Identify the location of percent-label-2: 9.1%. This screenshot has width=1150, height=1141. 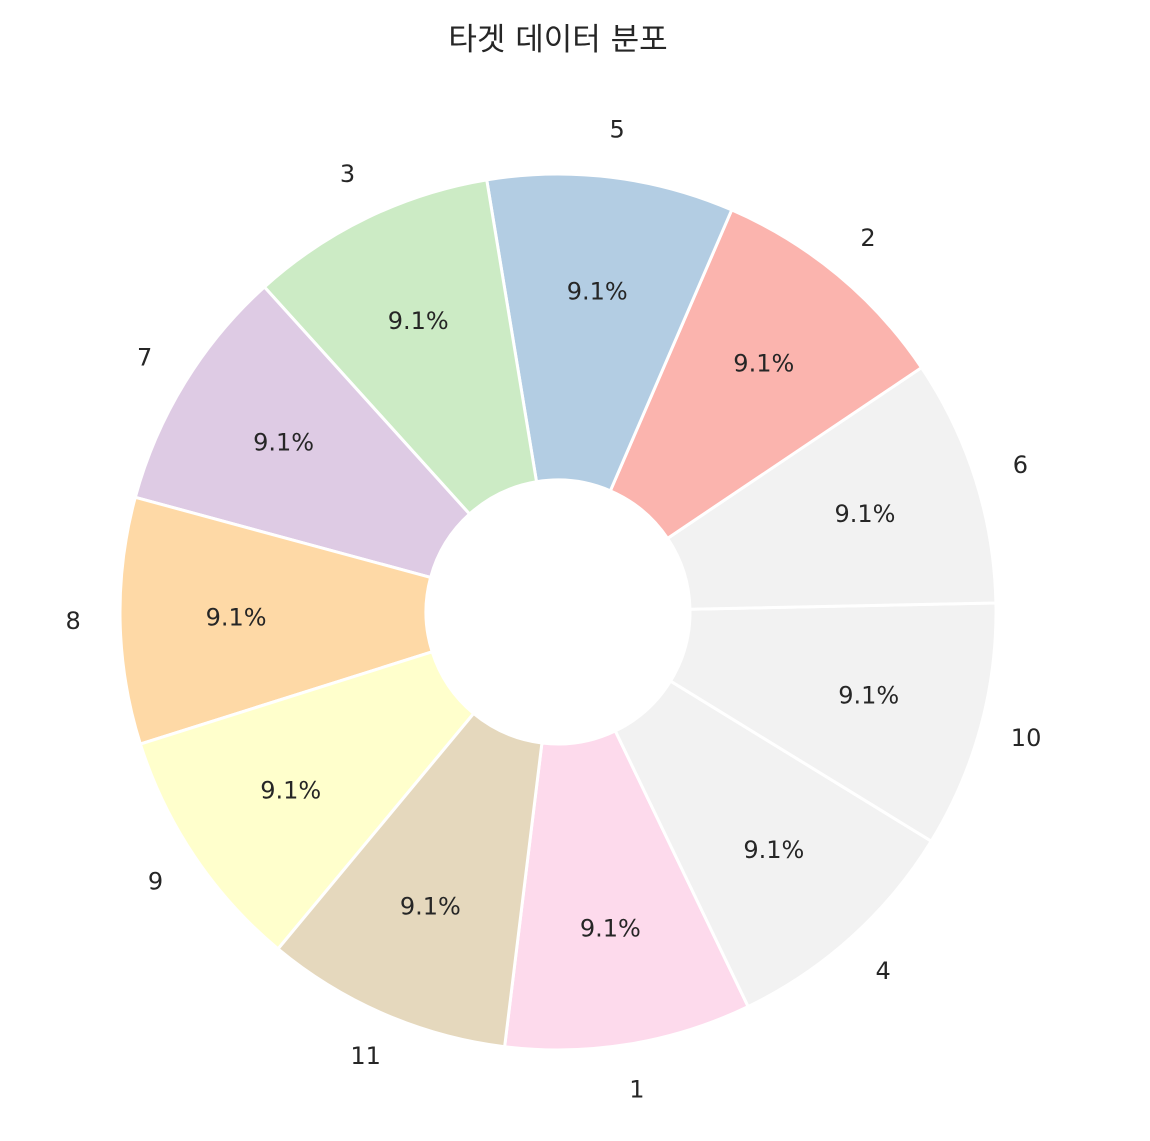
(763, 363).